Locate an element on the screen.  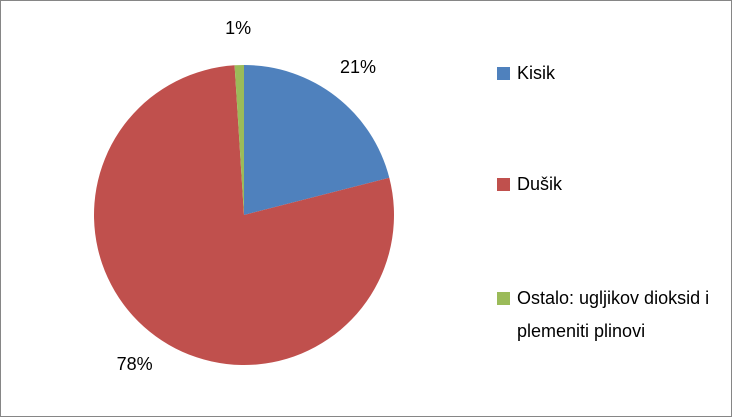
legend-entry: Kisik is located at coordinates (607, 73).